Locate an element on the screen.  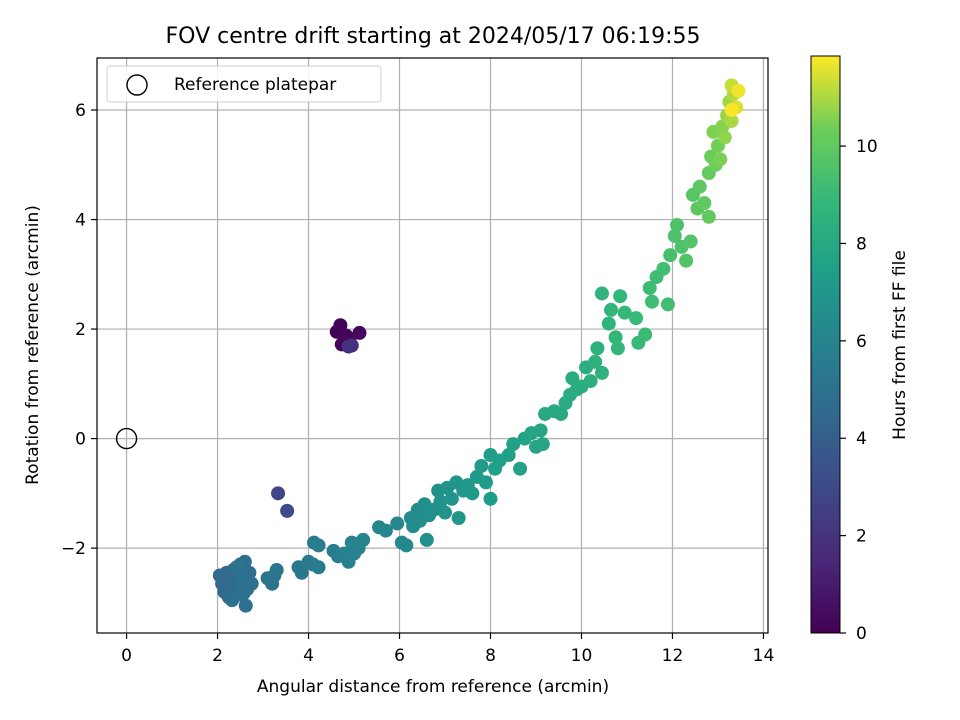
reference-marker-group is located at coordinates (126, 438).